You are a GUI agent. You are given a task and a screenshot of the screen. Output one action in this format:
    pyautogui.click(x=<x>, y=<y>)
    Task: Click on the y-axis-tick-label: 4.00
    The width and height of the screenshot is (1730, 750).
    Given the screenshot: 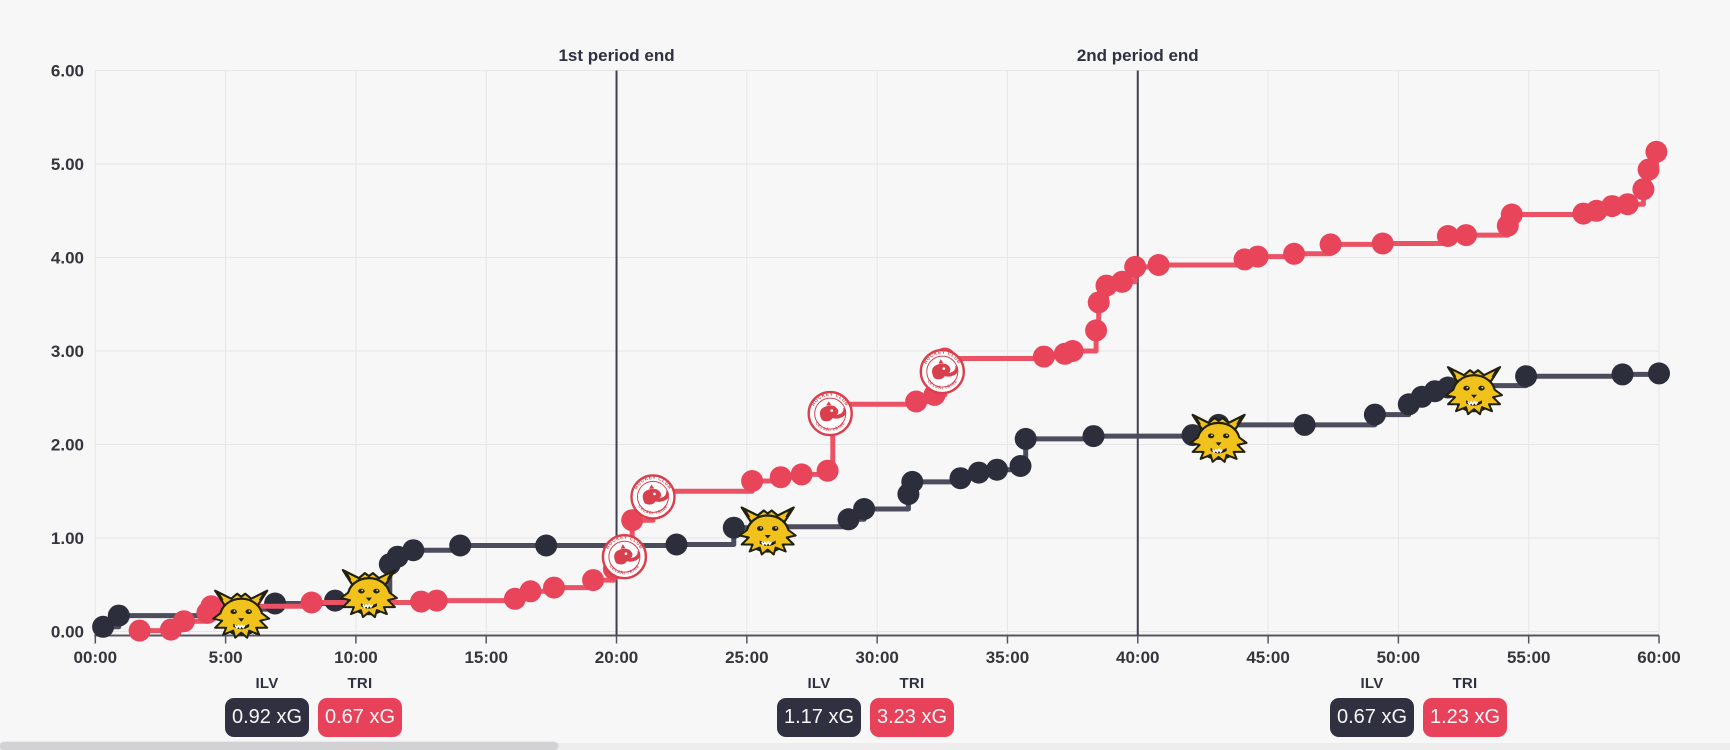 What is the action you would take?
    pyautogui.click(x=67, y=258)
    